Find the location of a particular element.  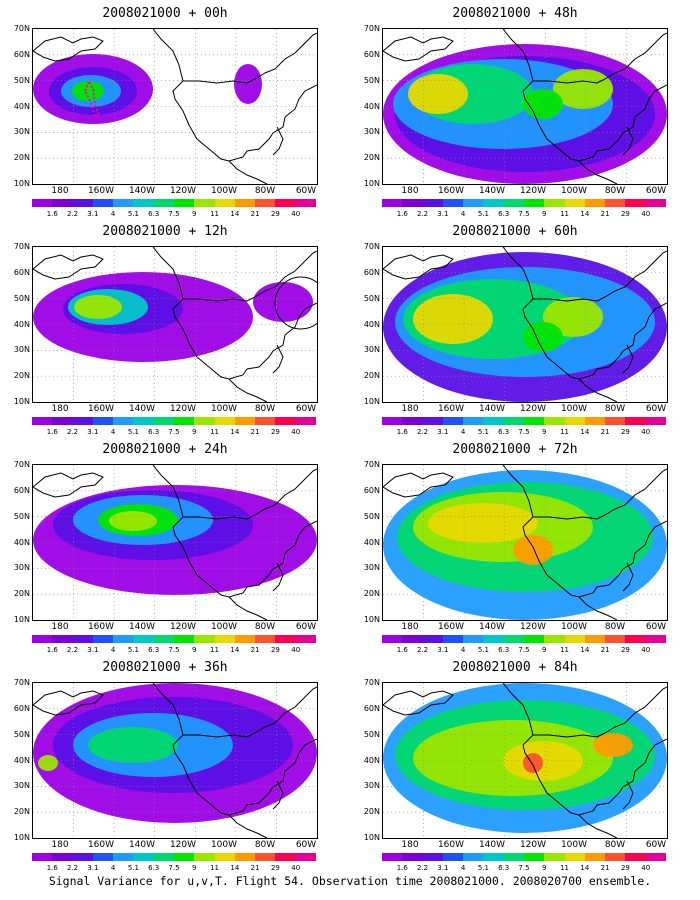

panel-title: 2008021000 + 00h is located at coordinates (165, 13).